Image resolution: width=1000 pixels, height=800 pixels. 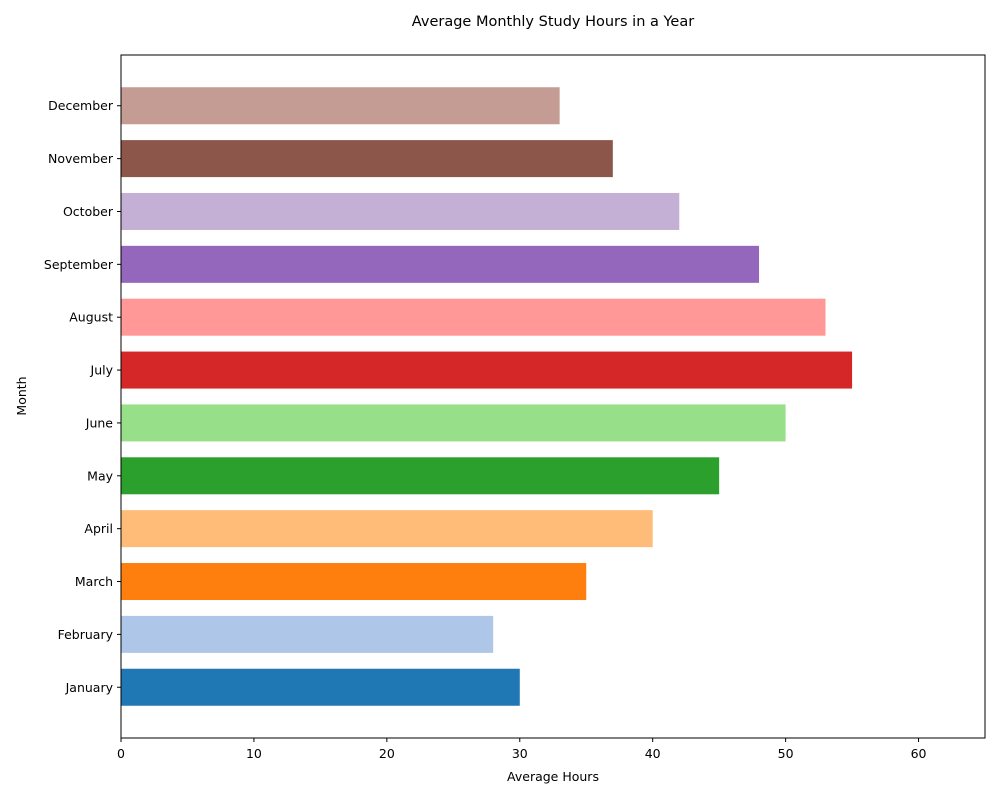 What do you see at coordinates (121, 753) in the screenshot?
I see `x-tick-label: 0` at bounding box center [121, 753].